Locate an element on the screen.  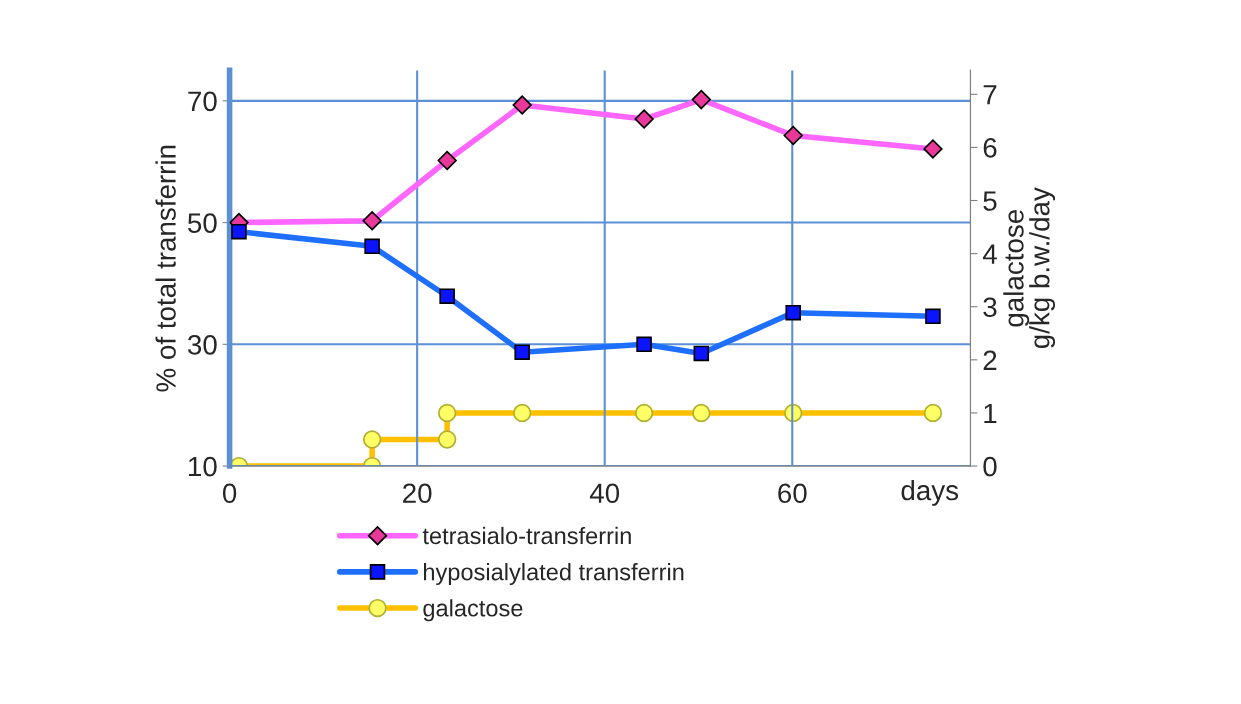
legend-label: galactose is located at coordinates (473, 610).